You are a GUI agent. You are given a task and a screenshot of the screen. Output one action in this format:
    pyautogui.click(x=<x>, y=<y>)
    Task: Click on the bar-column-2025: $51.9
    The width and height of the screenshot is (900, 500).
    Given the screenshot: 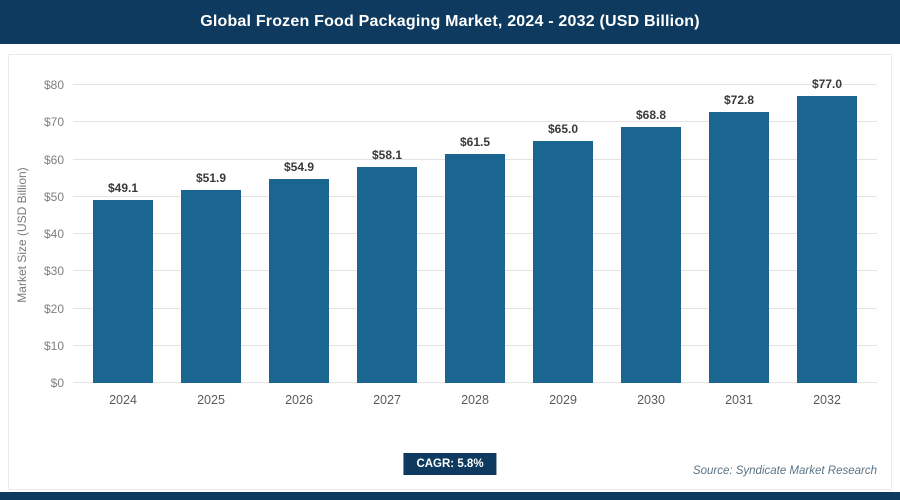 What is the action you would take?
    pyautogui.click(x=211, y=234)
    